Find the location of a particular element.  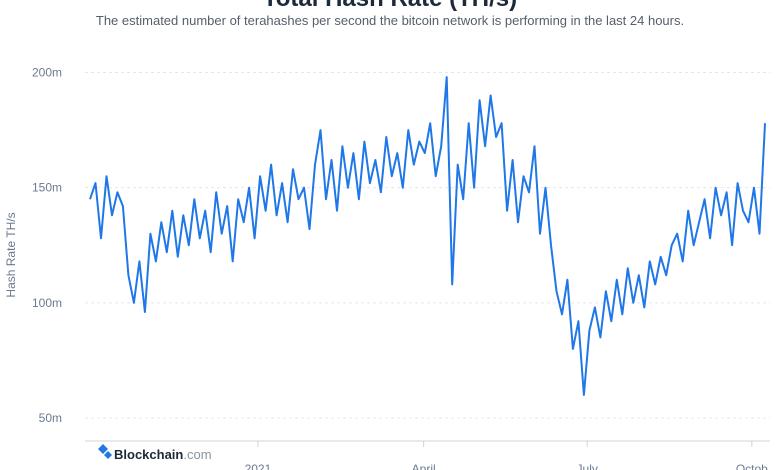

x-tick-label: 2021 is located at coordinates (258, 466).